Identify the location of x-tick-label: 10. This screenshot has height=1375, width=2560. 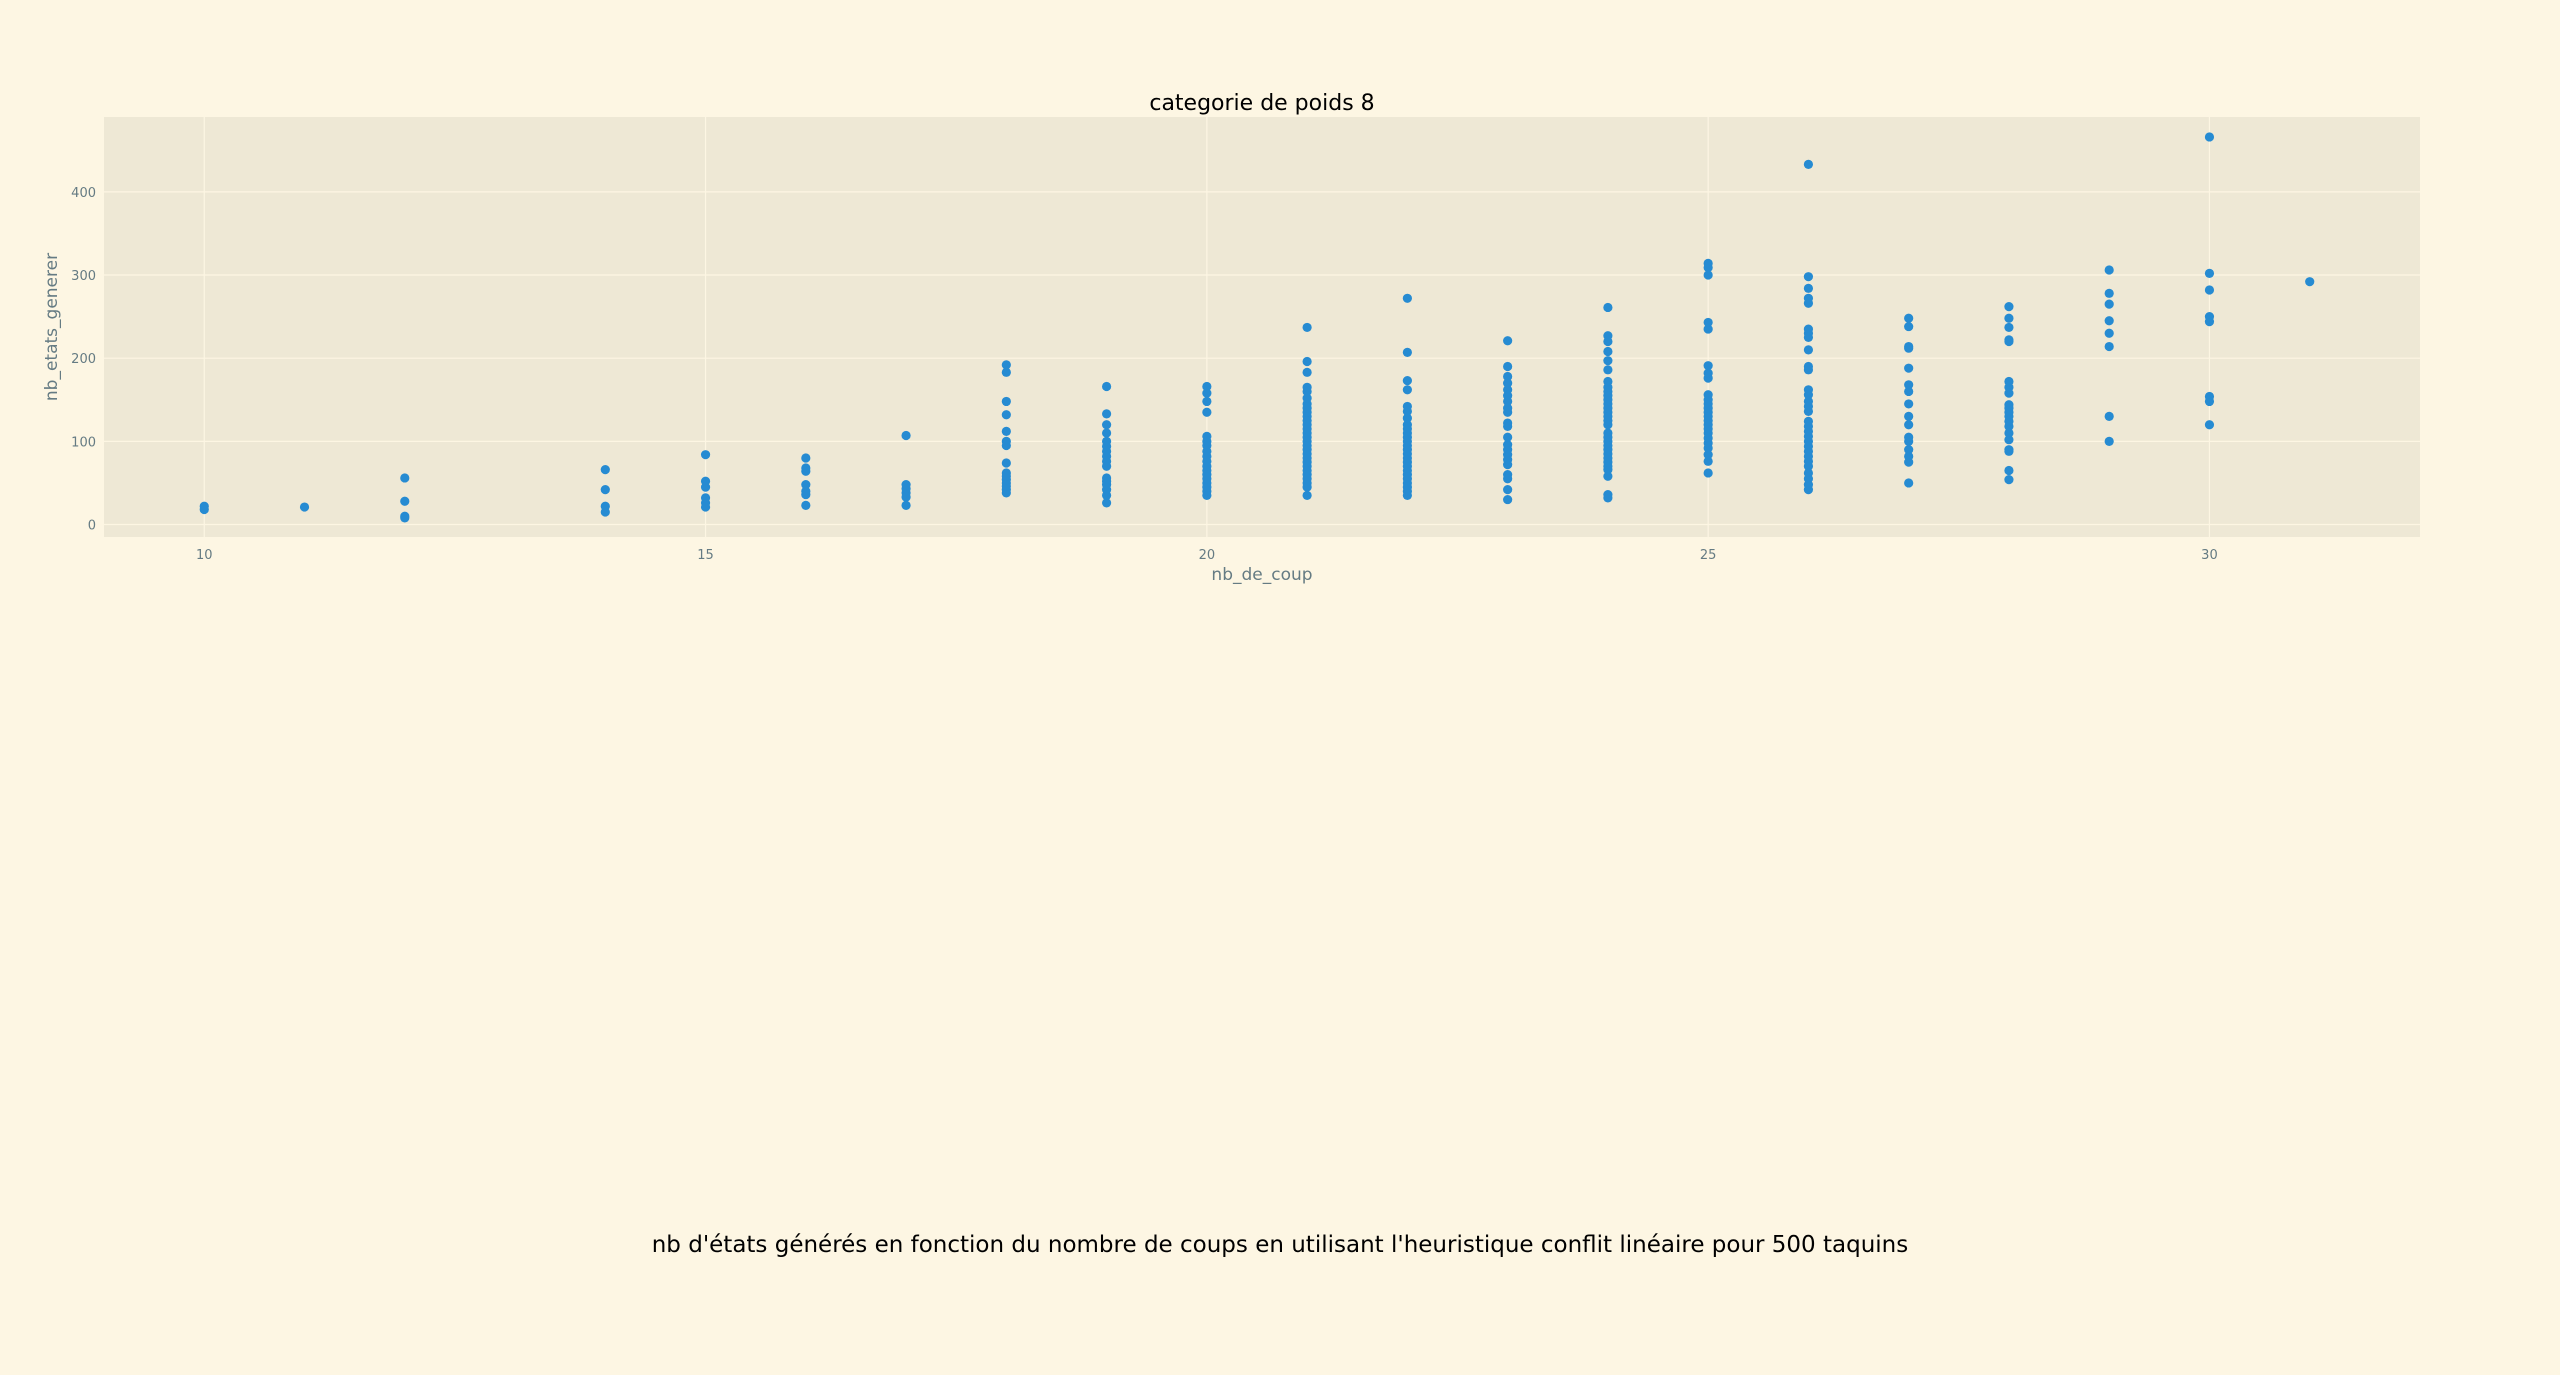
(204, 555).